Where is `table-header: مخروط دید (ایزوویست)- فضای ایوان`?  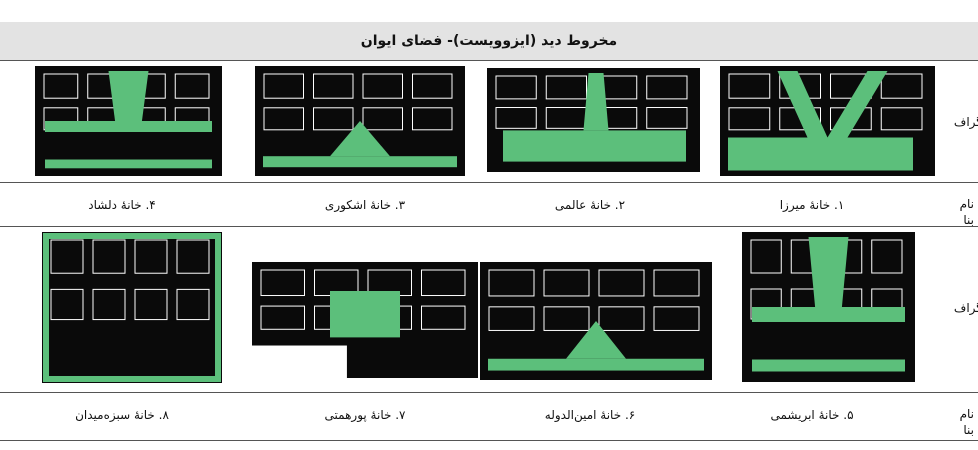
table-header: مخروط دید (ایزوویست)- فضای ایوان is located at coordinates (489, 41).